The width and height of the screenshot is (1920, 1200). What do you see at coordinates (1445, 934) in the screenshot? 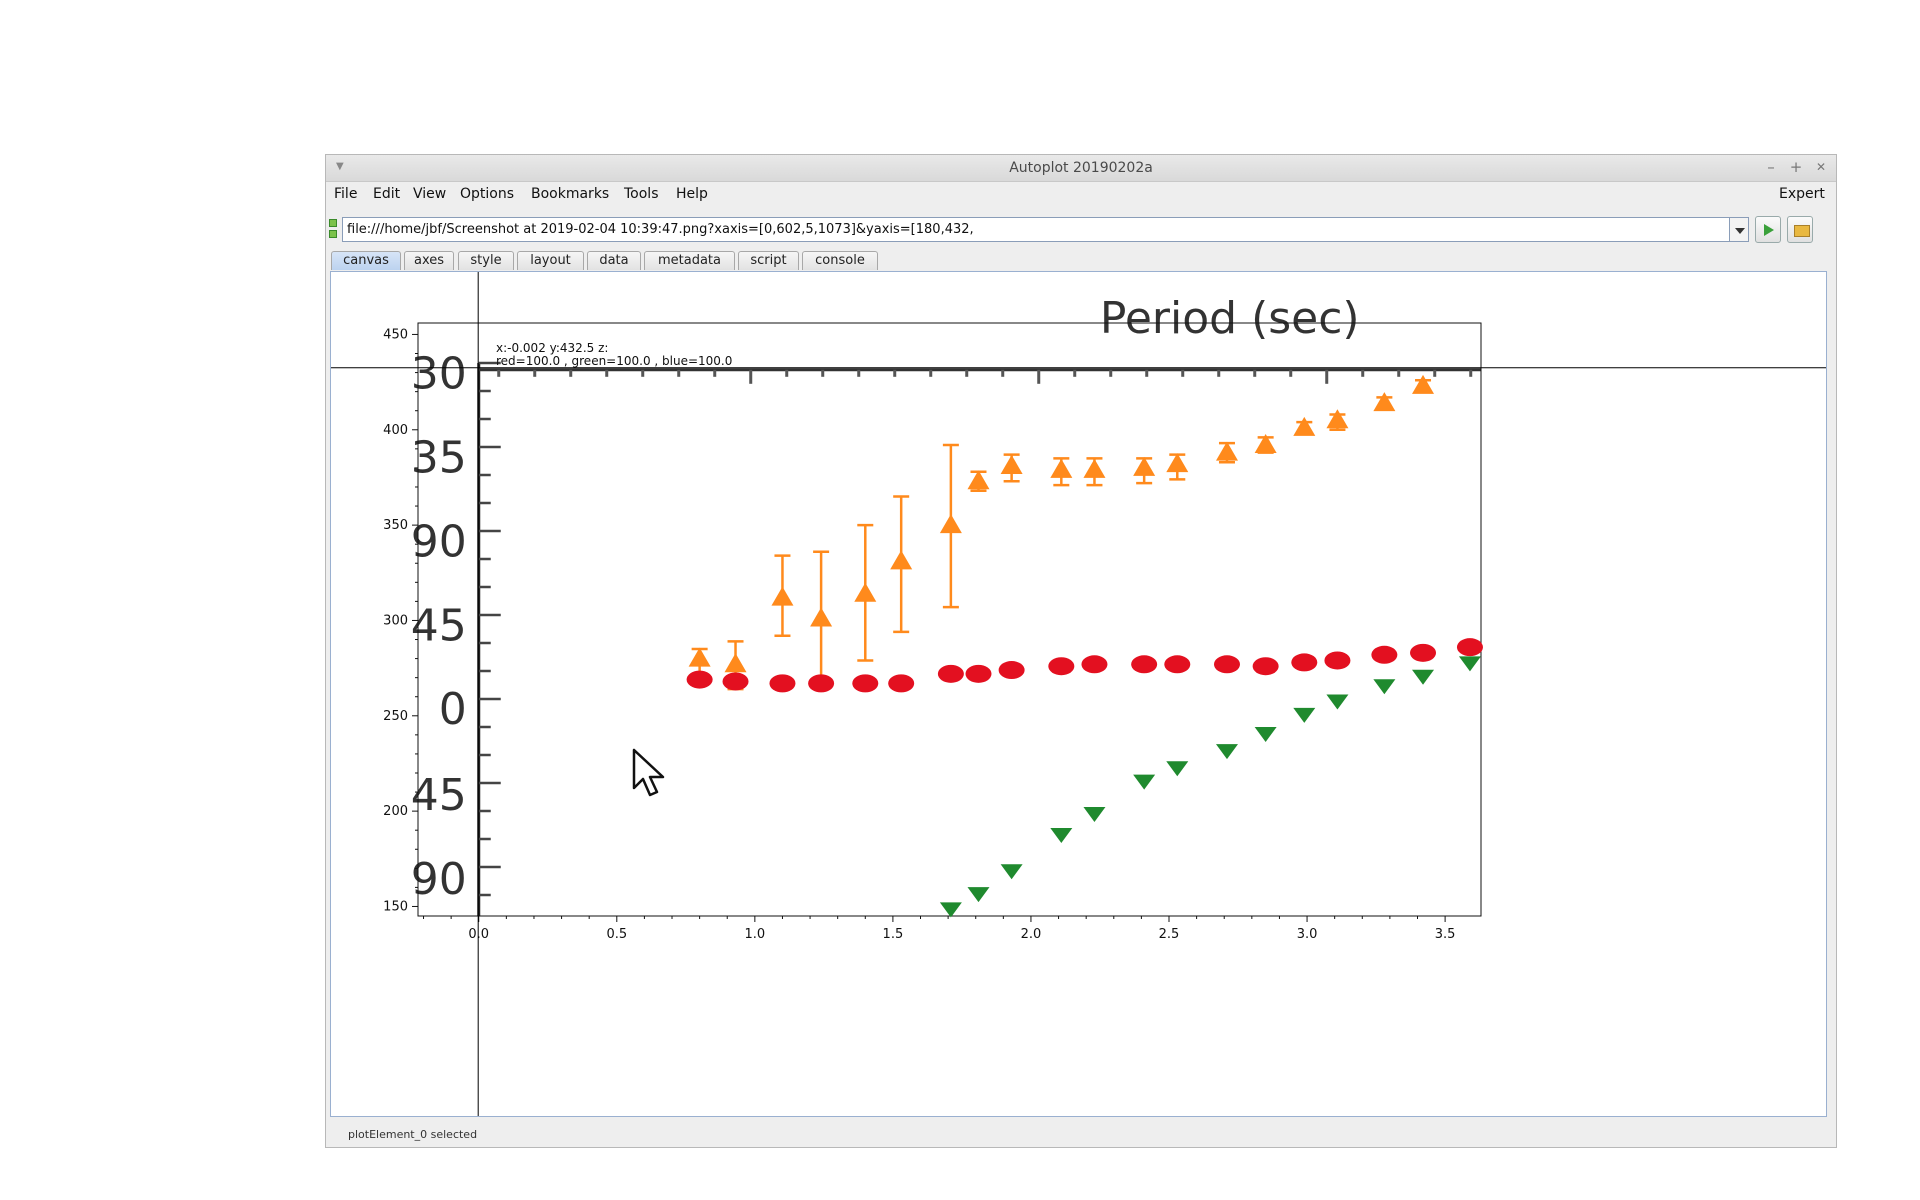
I see `x-tick-label: 3.5` at bounding box center [1445, 934].